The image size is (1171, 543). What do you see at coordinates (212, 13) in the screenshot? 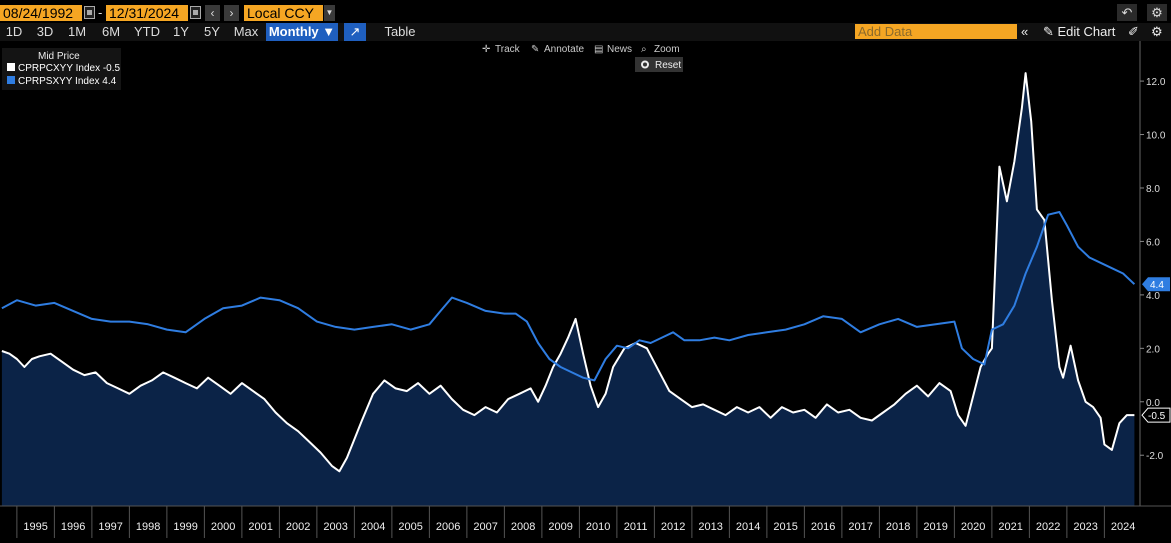
I see `chevron-left-icon: ‹` at bounding box center [212, 13].